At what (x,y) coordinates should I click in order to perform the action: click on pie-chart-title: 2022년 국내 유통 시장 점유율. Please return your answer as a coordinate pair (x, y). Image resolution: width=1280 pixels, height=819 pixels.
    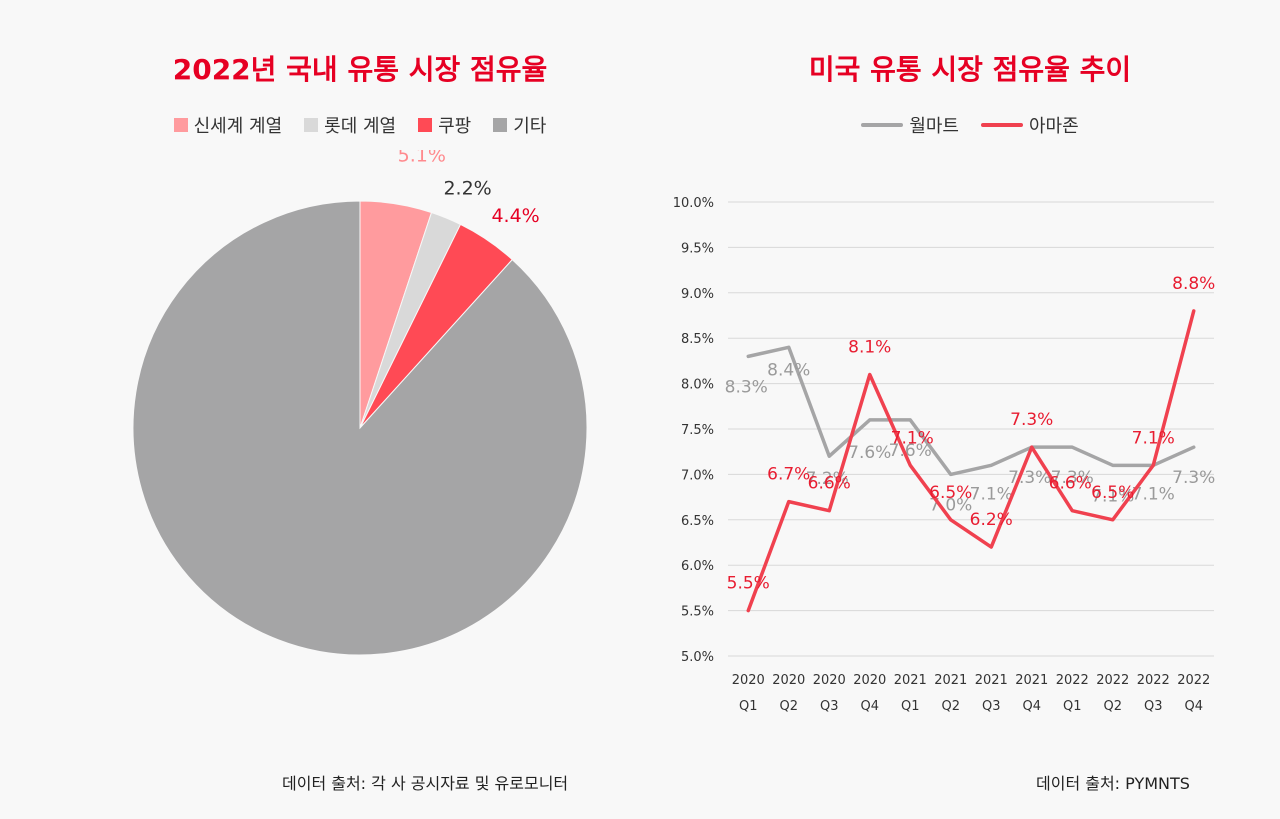
    Looking at the image, I should click on (360, 69).